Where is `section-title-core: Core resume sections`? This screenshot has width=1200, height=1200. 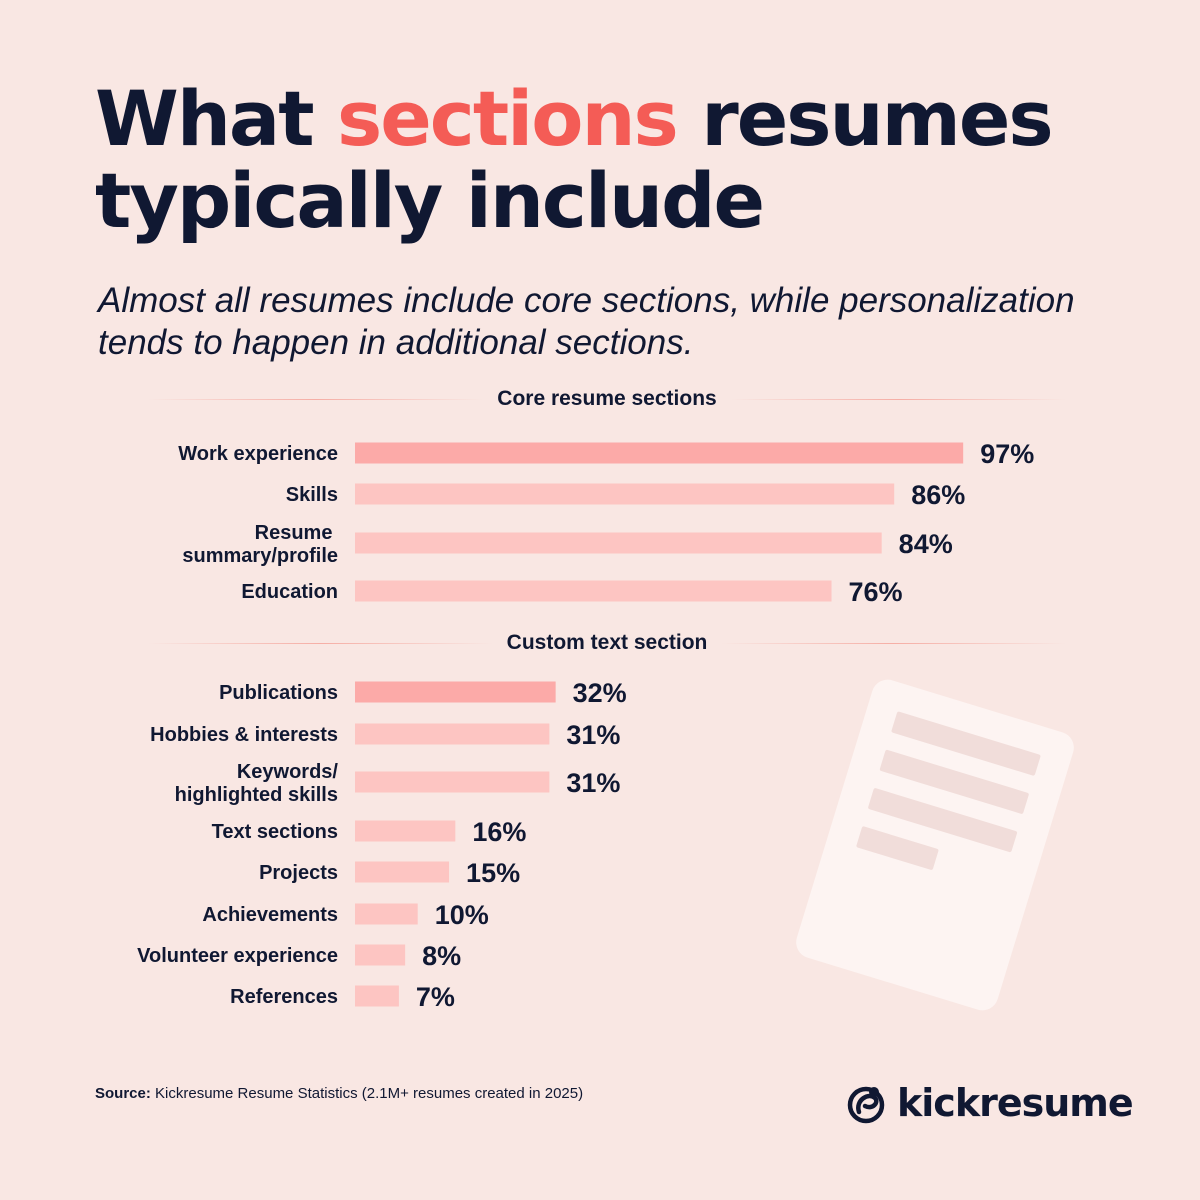
section-title-core: Core resume sections is located at coordinates (607, 398).